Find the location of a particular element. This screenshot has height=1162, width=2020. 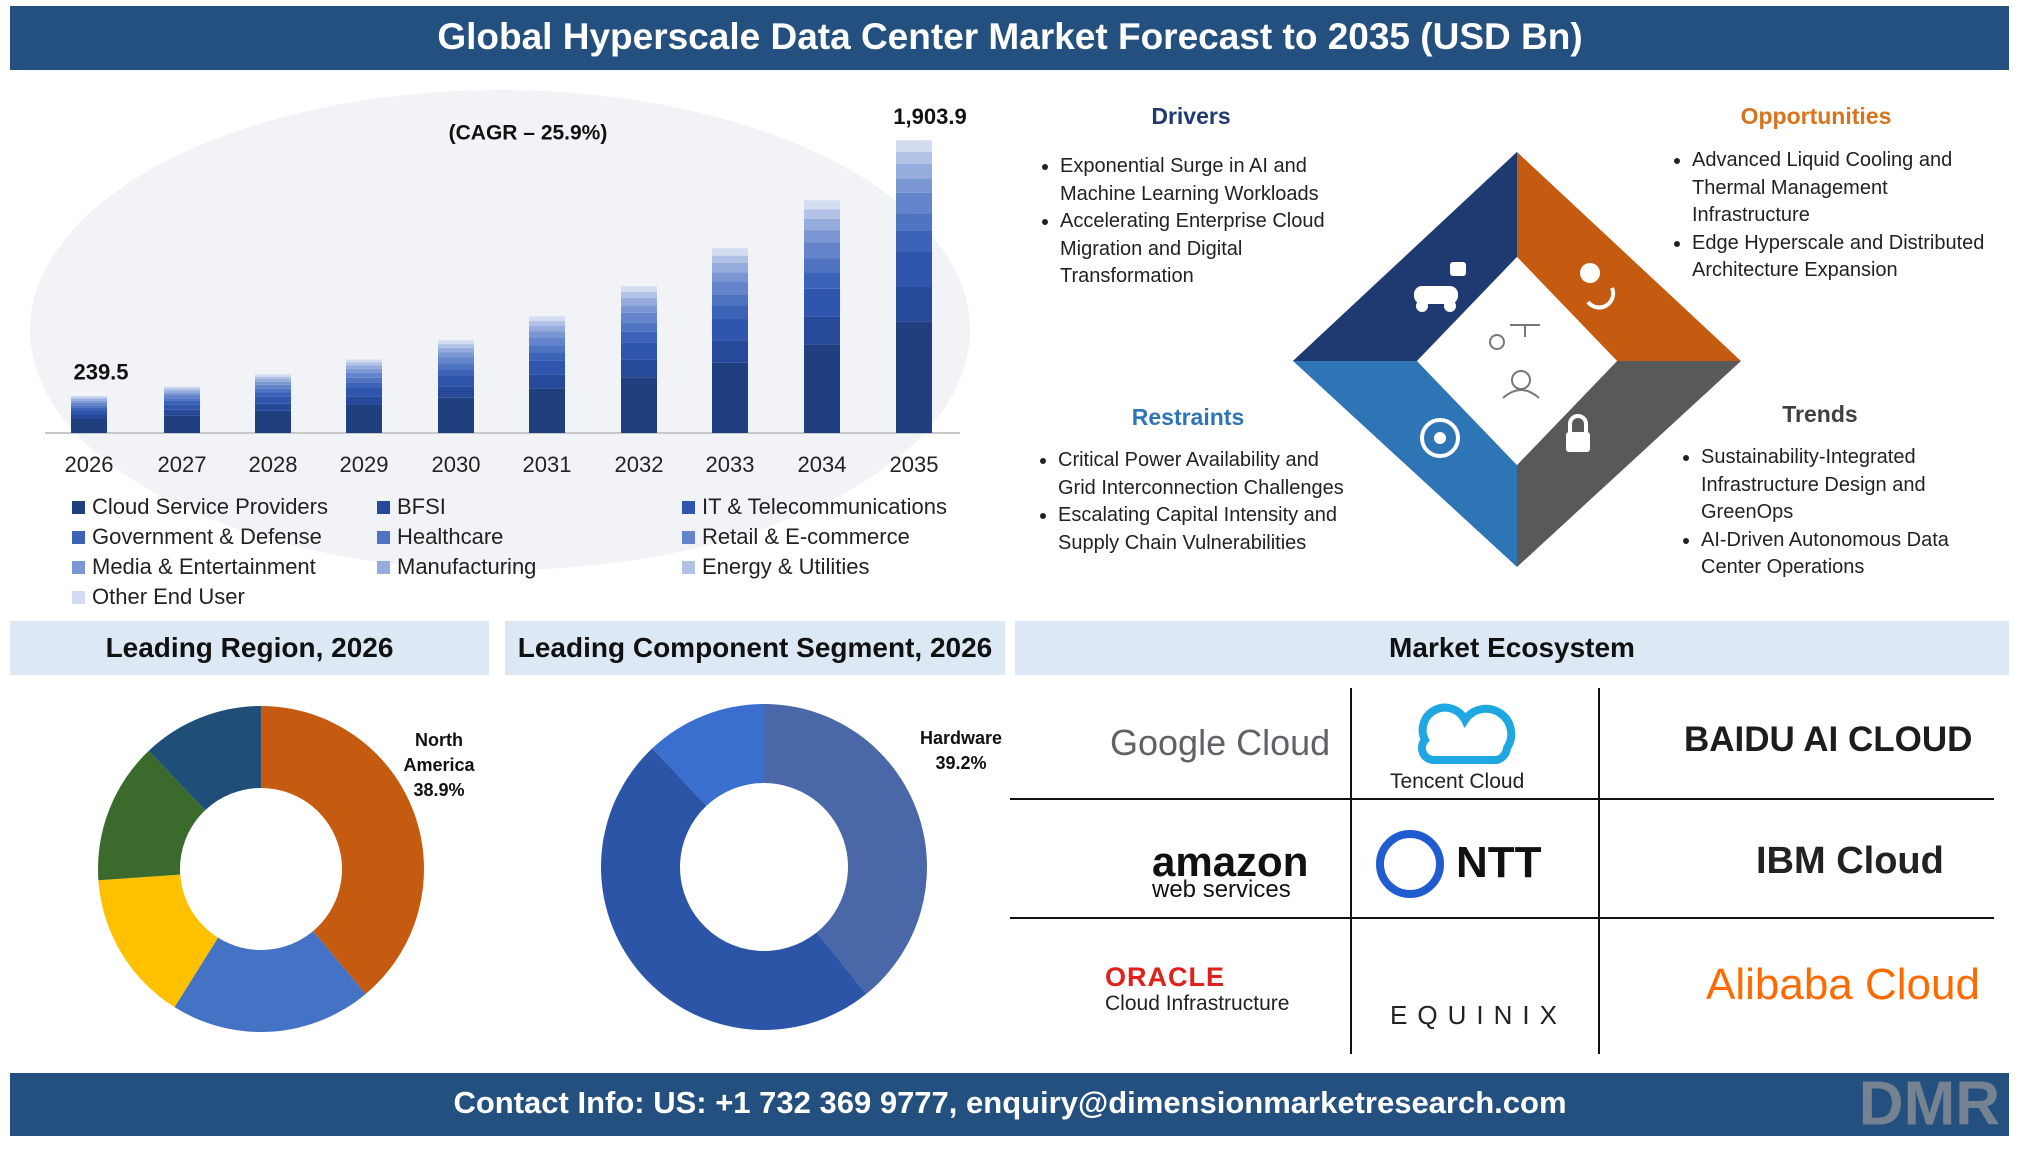

legend-item: Media & Entertainment is located at coordinates (224, 567).